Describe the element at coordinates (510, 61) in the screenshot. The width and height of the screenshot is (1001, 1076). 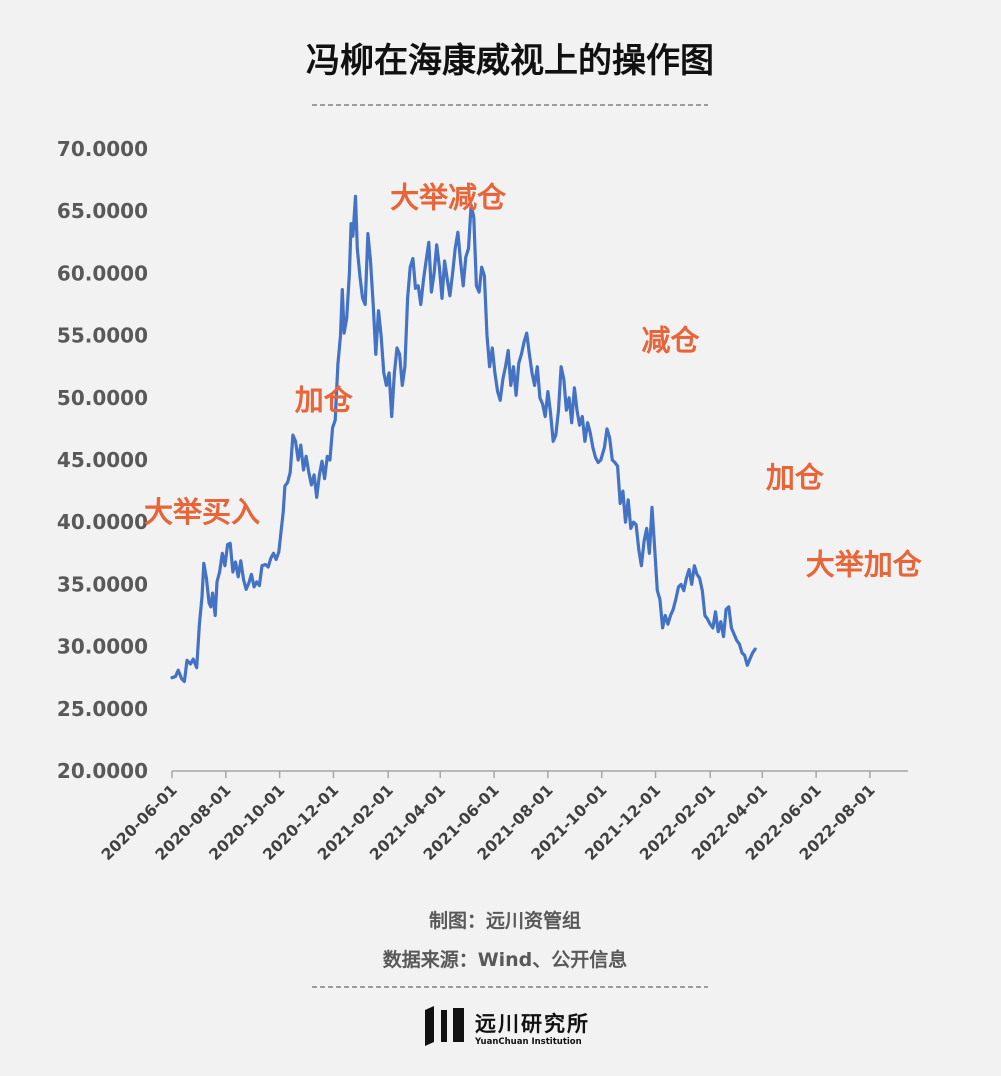
I see `chart-title: 冯柳在海康威视上的操作图` at that location.